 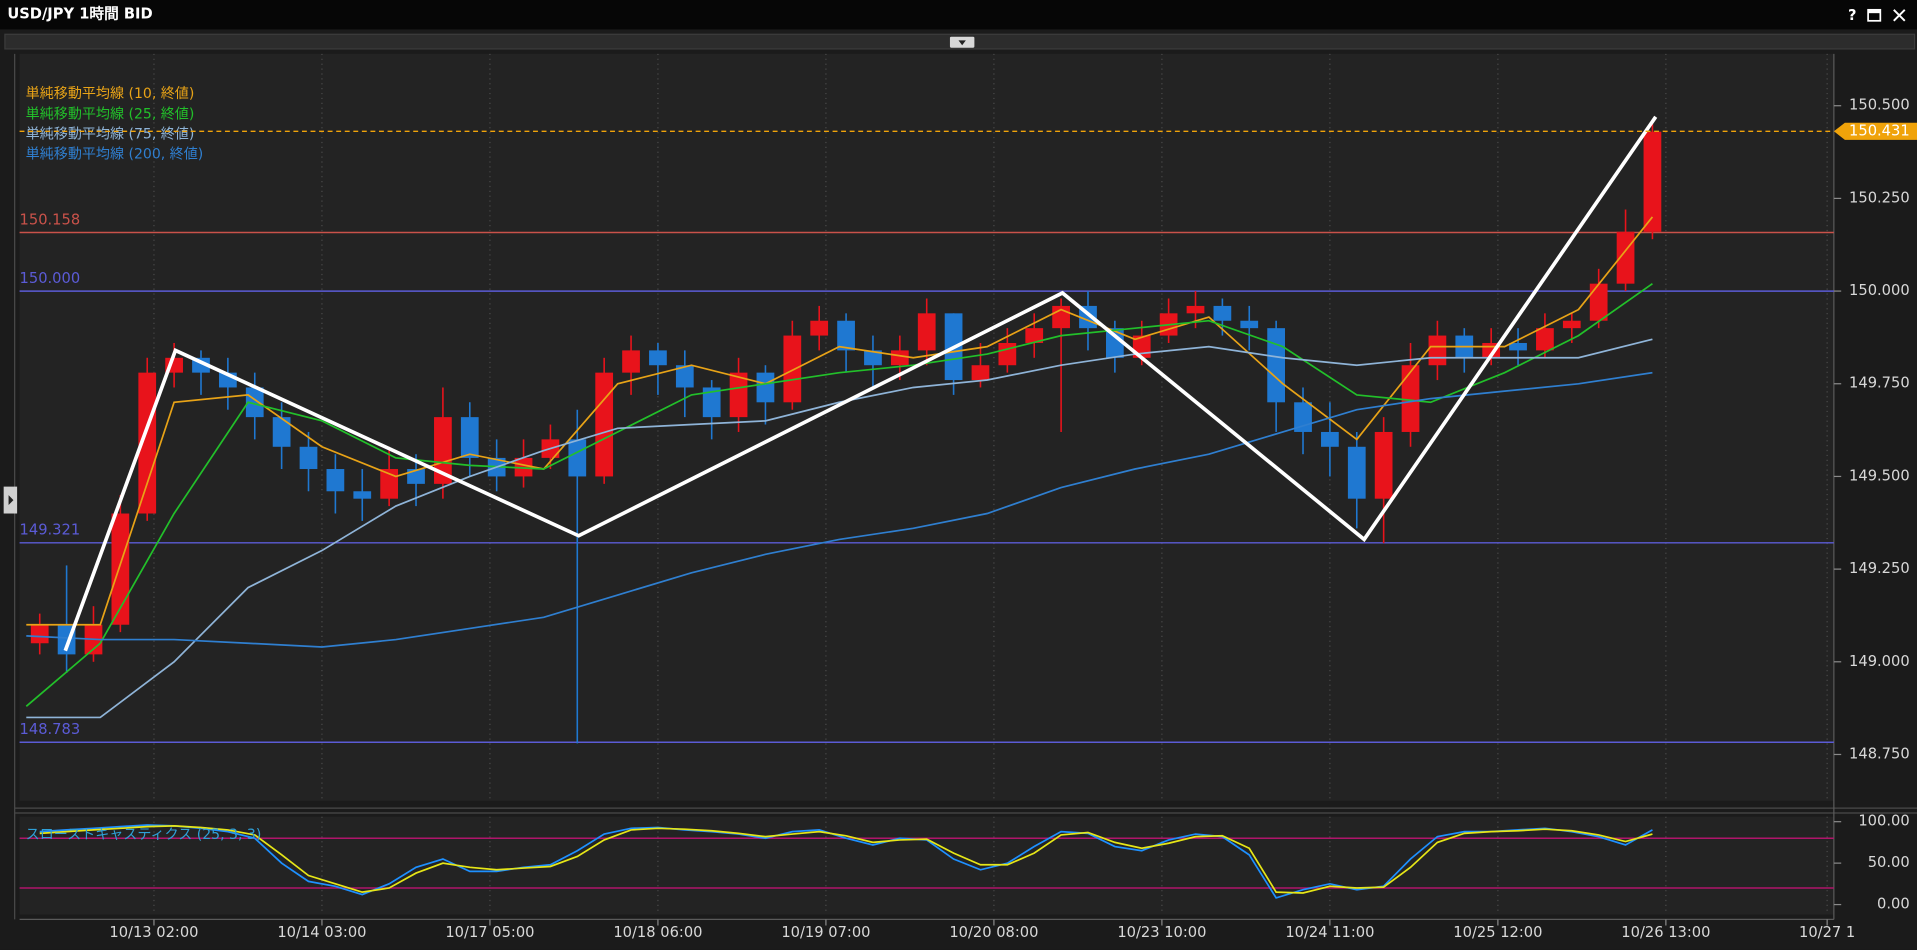 I want to click on x-tick-label: 10/26 13:00, so click(x=1665, y=932).